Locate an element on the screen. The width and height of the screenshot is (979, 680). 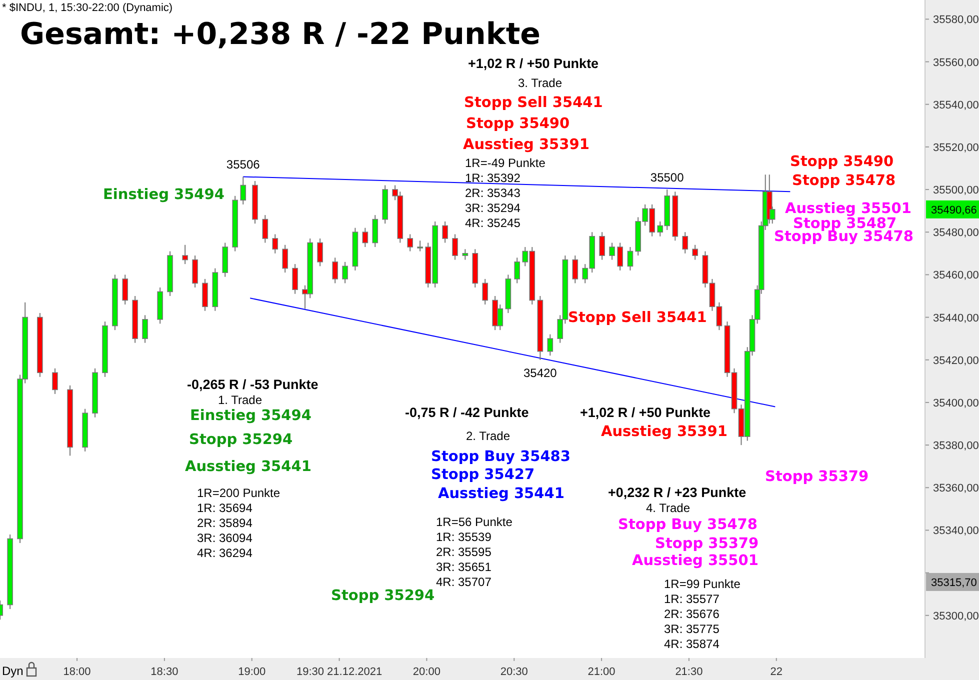
y-tick-label: 35300,00 is located at coordinates (956, 616).